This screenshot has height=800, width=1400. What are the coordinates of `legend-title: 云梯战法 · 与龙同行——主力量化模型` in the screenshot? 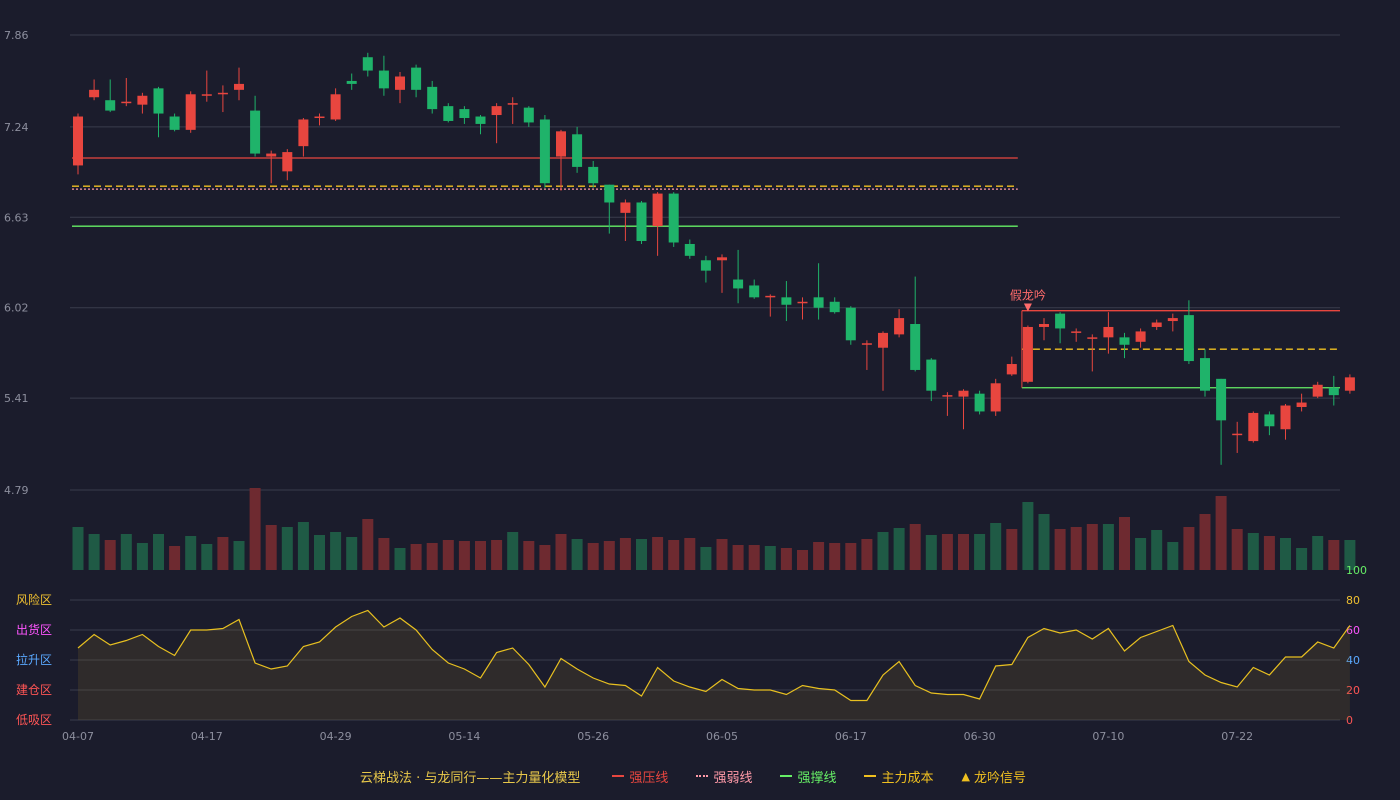 It's located at (470, 778).